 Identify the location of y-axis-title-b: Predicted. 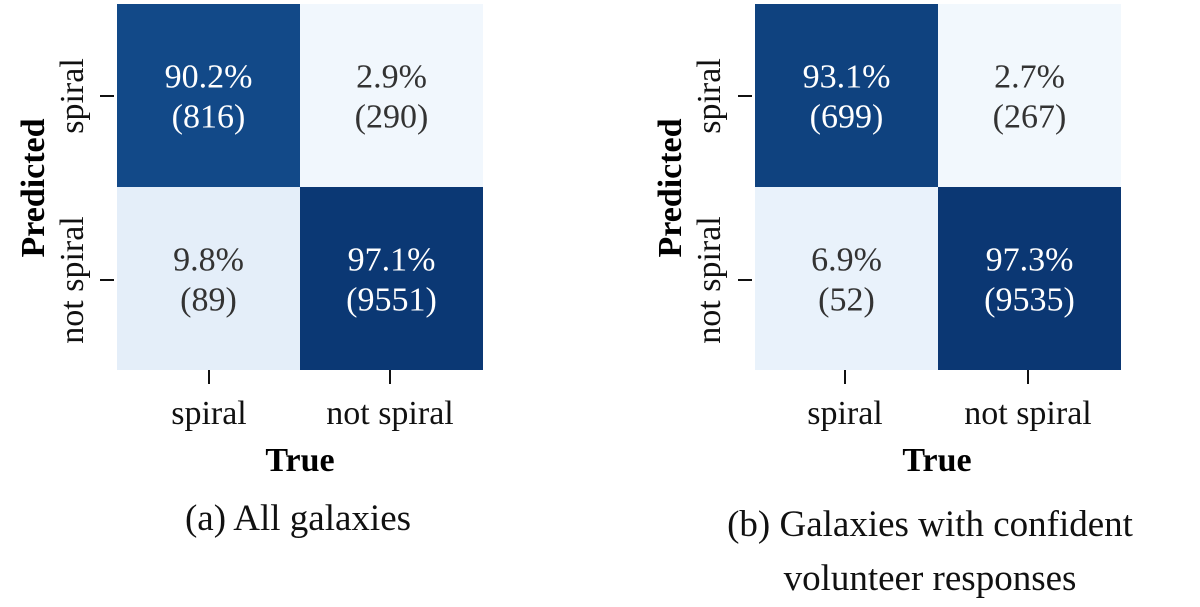
(670, 187).